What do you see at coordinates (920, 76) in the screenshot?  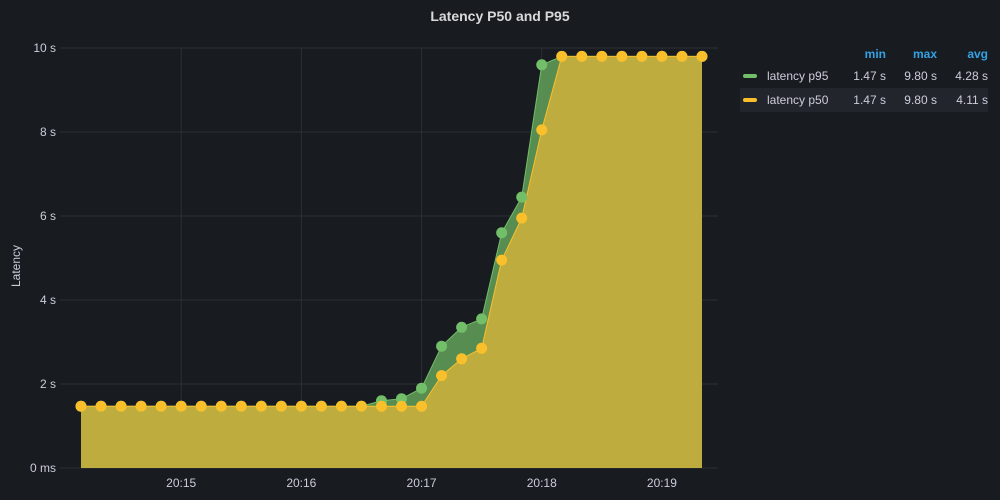 I see `legend-max-p95: 9.80 s` at bounding box center [920, 76].